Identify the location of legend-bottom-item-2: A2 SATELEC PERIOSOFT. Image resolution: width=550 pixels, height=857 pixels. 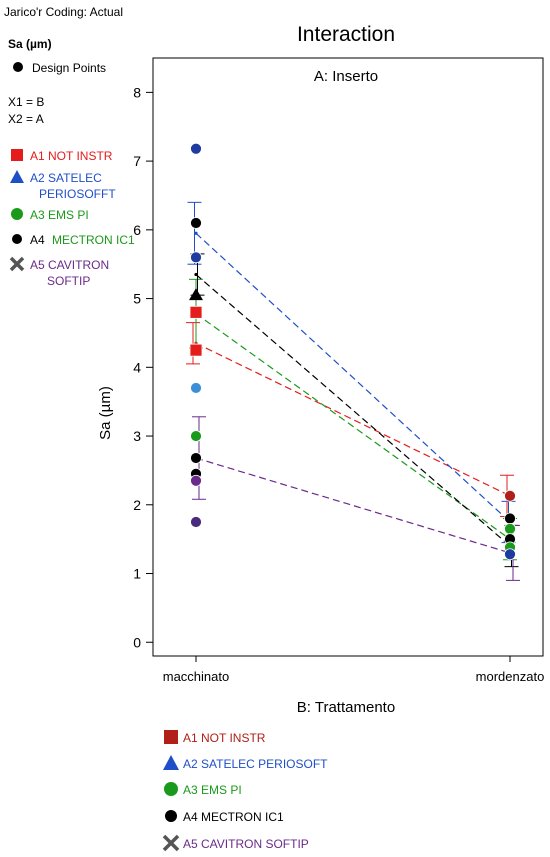
(245, 763).